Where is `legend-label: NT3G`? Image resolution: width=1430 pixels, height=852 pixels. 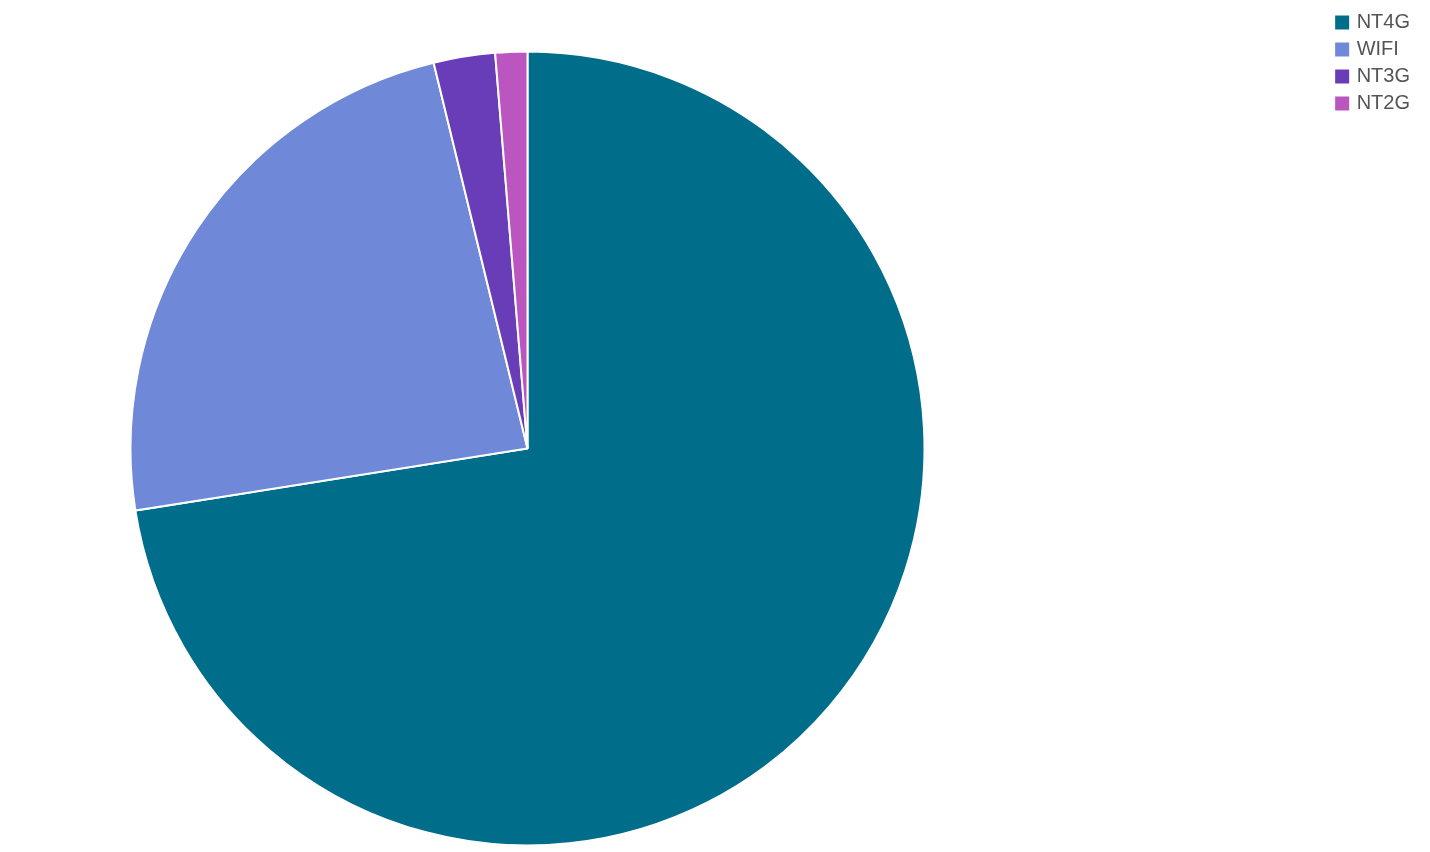
legend-label: NT3G is located at coordinates (1383, 75).